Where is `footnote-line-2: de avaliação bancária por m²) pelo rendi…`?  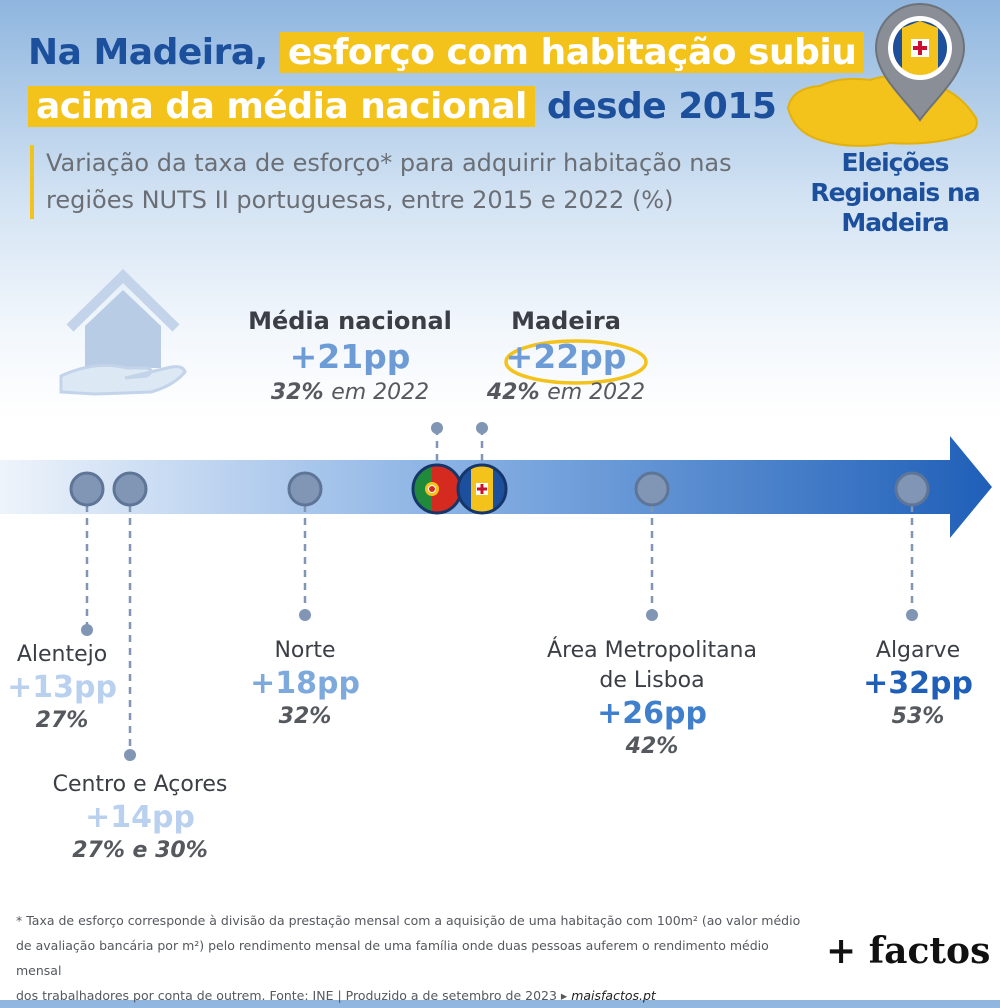 footnote-line-2: de avaliação bancária por m²) pelo rendi… is located at coordinates (392, 958).